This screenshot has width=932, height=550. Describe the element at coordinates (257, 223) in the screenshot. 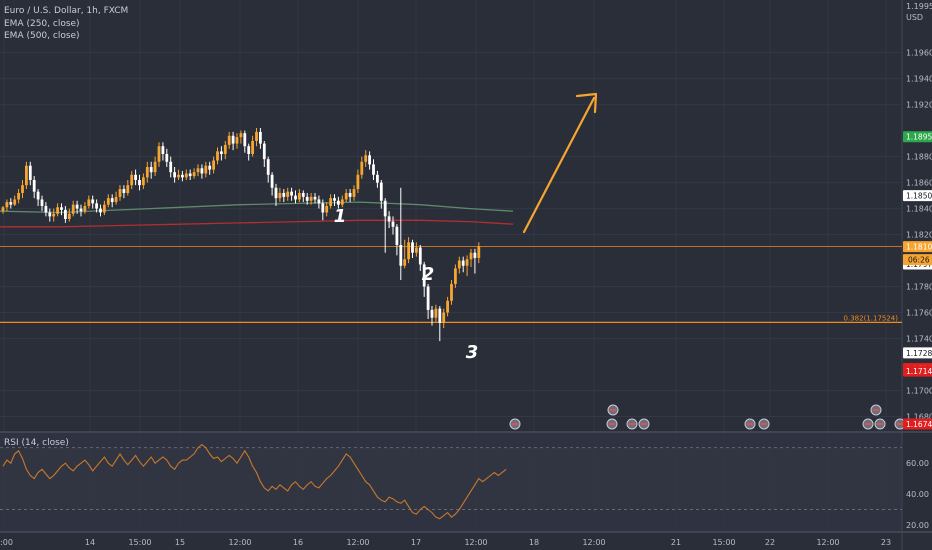

I see `ema500-line` at that location.